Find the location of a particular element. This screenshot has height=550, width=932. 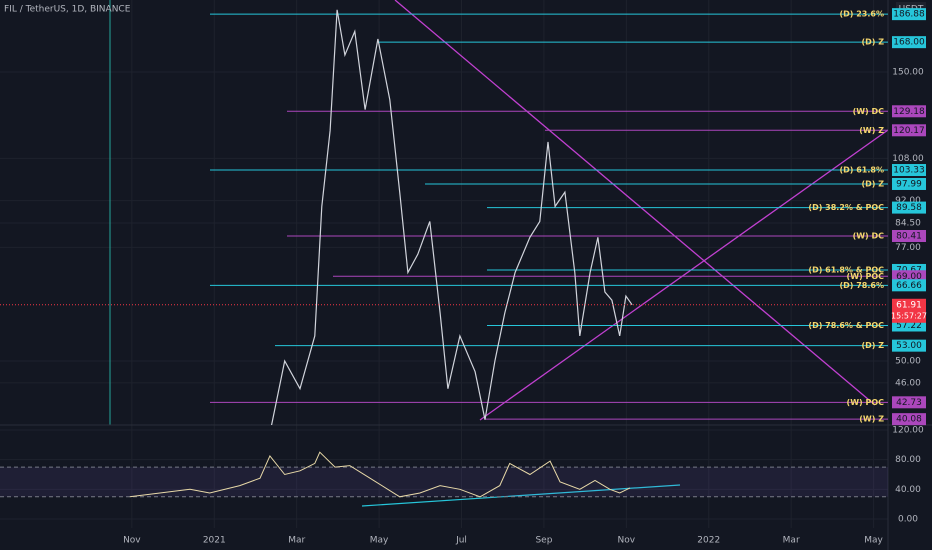

level-label: (D) 61.8% is located at coordinates (862, 170).